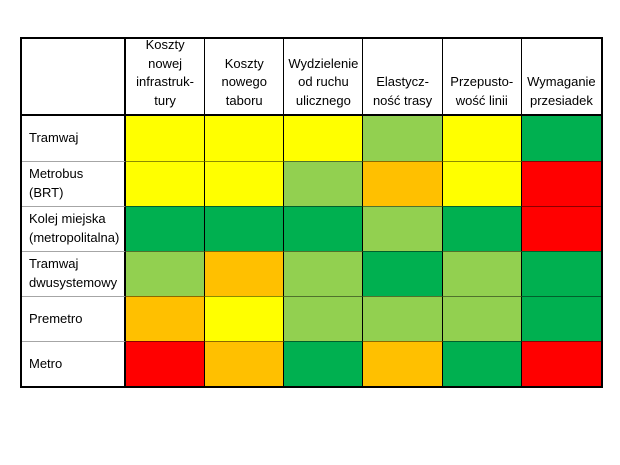 The width and height of the screenshot is (620, 465). I want to click on matrix-cell-r2-c0, so click(166, 228).